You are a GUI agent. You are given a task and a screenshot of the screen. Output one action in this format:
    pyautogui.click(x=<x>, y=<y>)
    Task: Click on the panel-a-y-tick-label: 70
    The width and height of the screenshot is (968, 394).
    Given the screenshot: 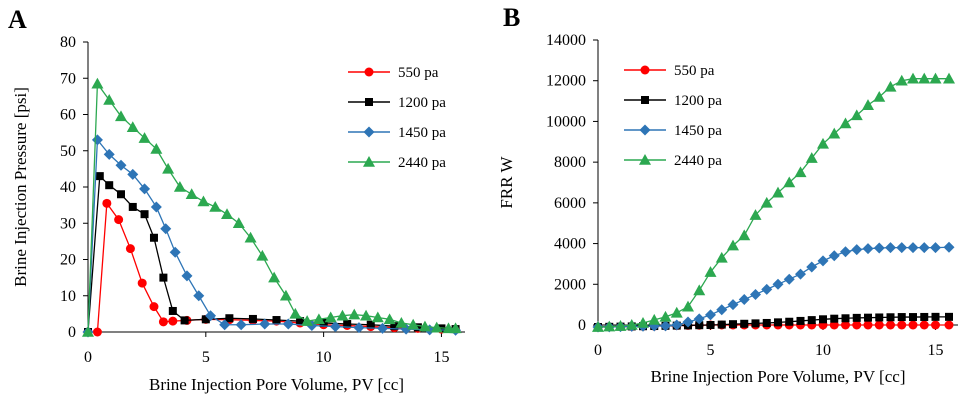 What is the action you would take?
    pyautogui.click(x=68, y=78)
    